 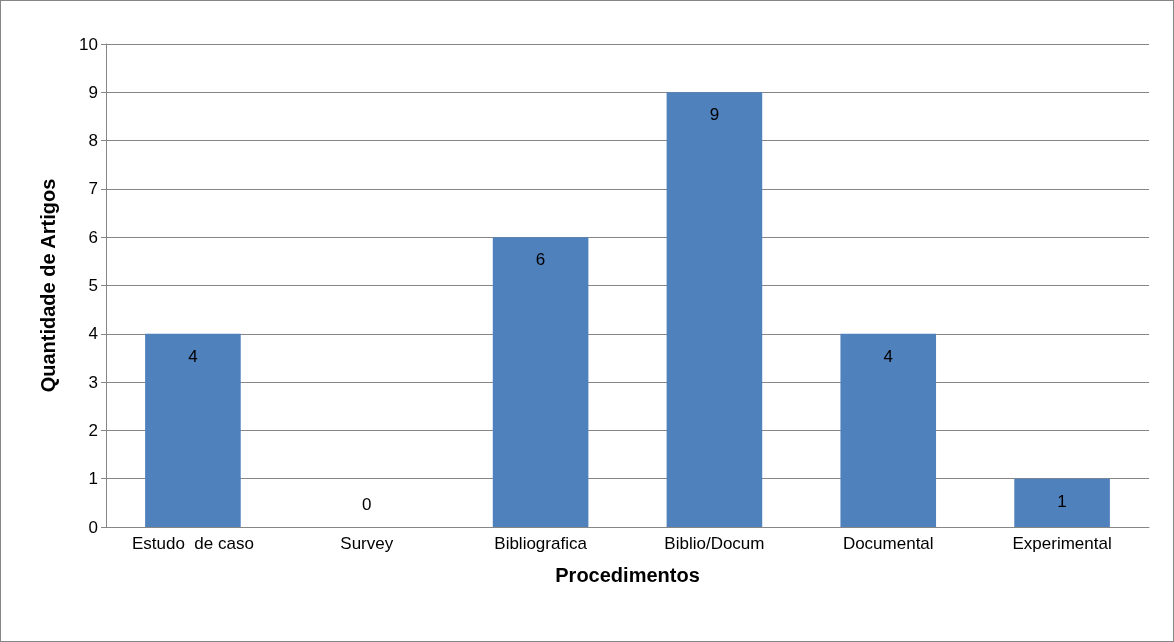 What do you see at coordinates (88, 44) in the screenshot?
I see `y-tick-label: 10` at bounding box center [88, 44].